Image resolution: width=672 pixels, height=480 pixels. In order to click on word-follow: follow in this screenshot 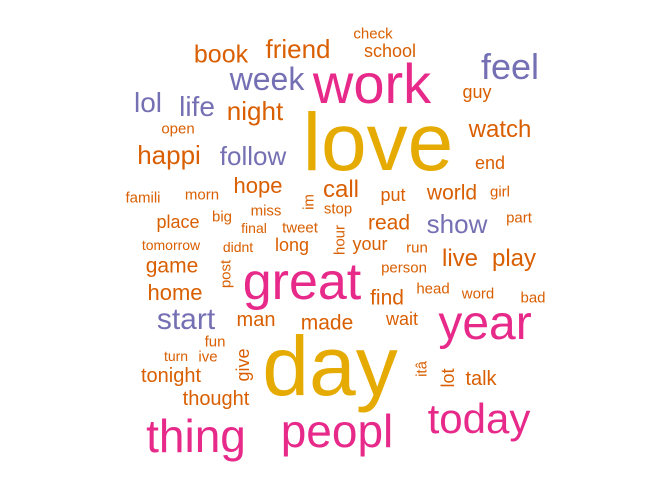, I will do `click(253, 156)`.